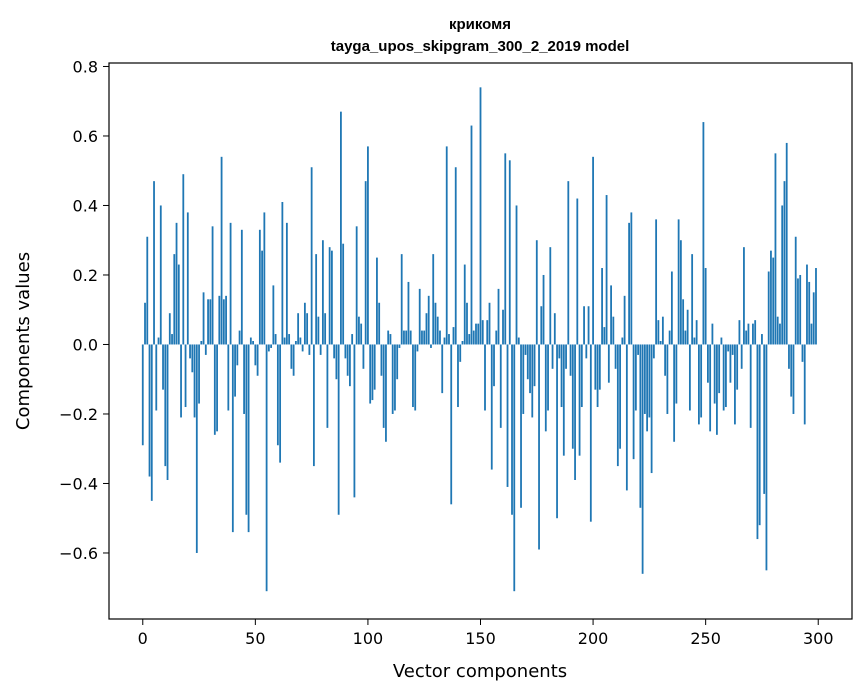 Image resolution: width=867 pixels, height=696 pixels. What do you see at coordinates (480, 46) in the screenshot?
I see `chart-title-line2: tayga_upos_skipgram_300_2_2019 model` at bounding box center [480, 46].